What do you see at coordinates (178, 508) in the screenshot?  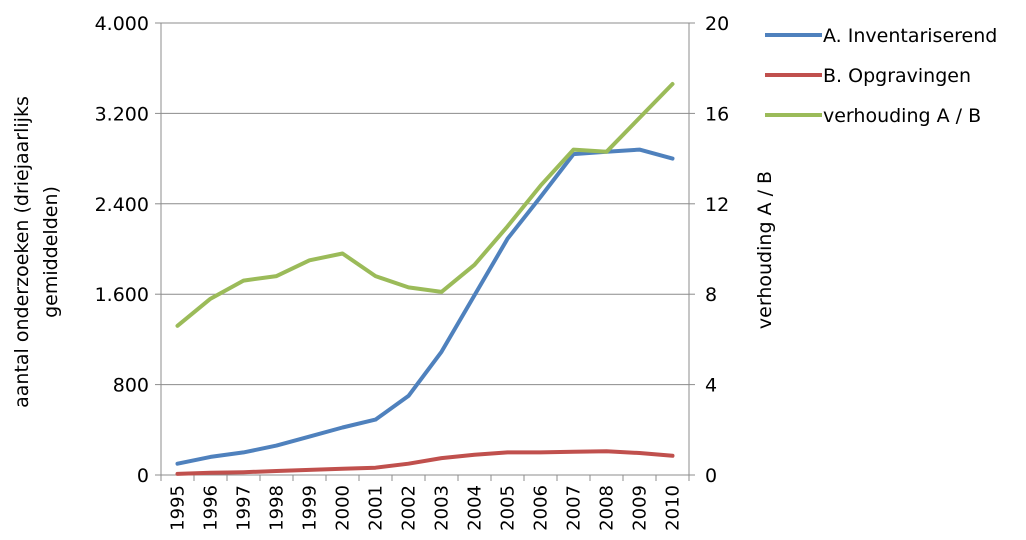 I see `x-tick-label: 1995` at bounding box center [178, 508].